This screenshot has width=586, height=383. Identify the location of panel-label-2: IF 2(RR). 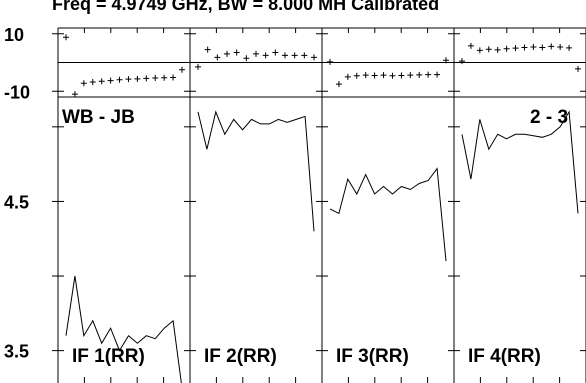
(240, 356).